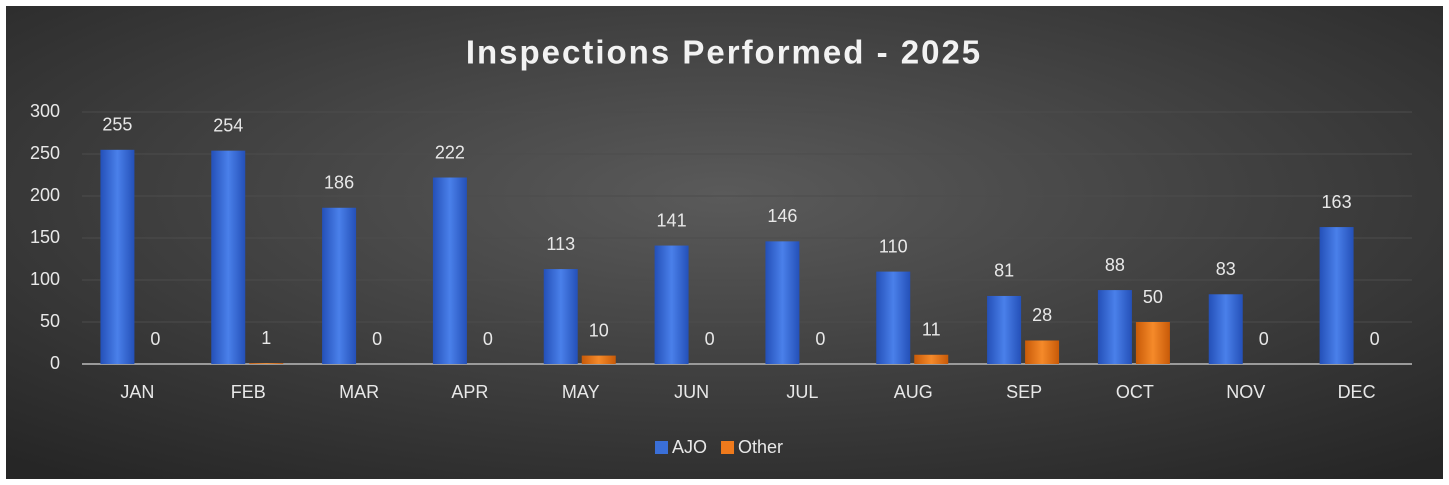 This screenshot has height=485, width=1449. What do you see at coordinates (50, 321) in the screenshot?
I see `y-tick-label: 50` at bounding box center [50, 321].